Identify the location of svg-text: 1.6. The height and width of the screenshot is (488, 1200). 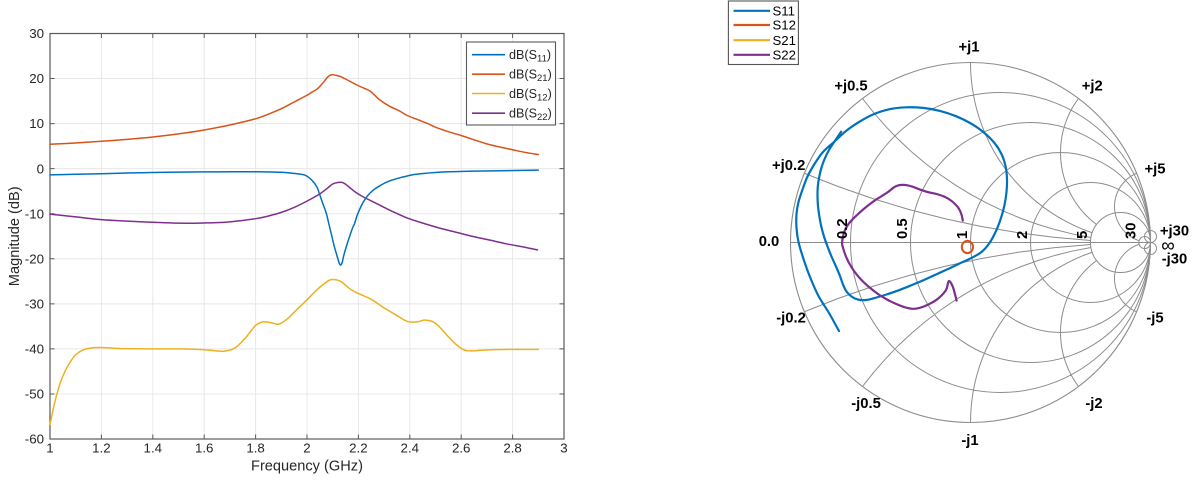
(204, 448).